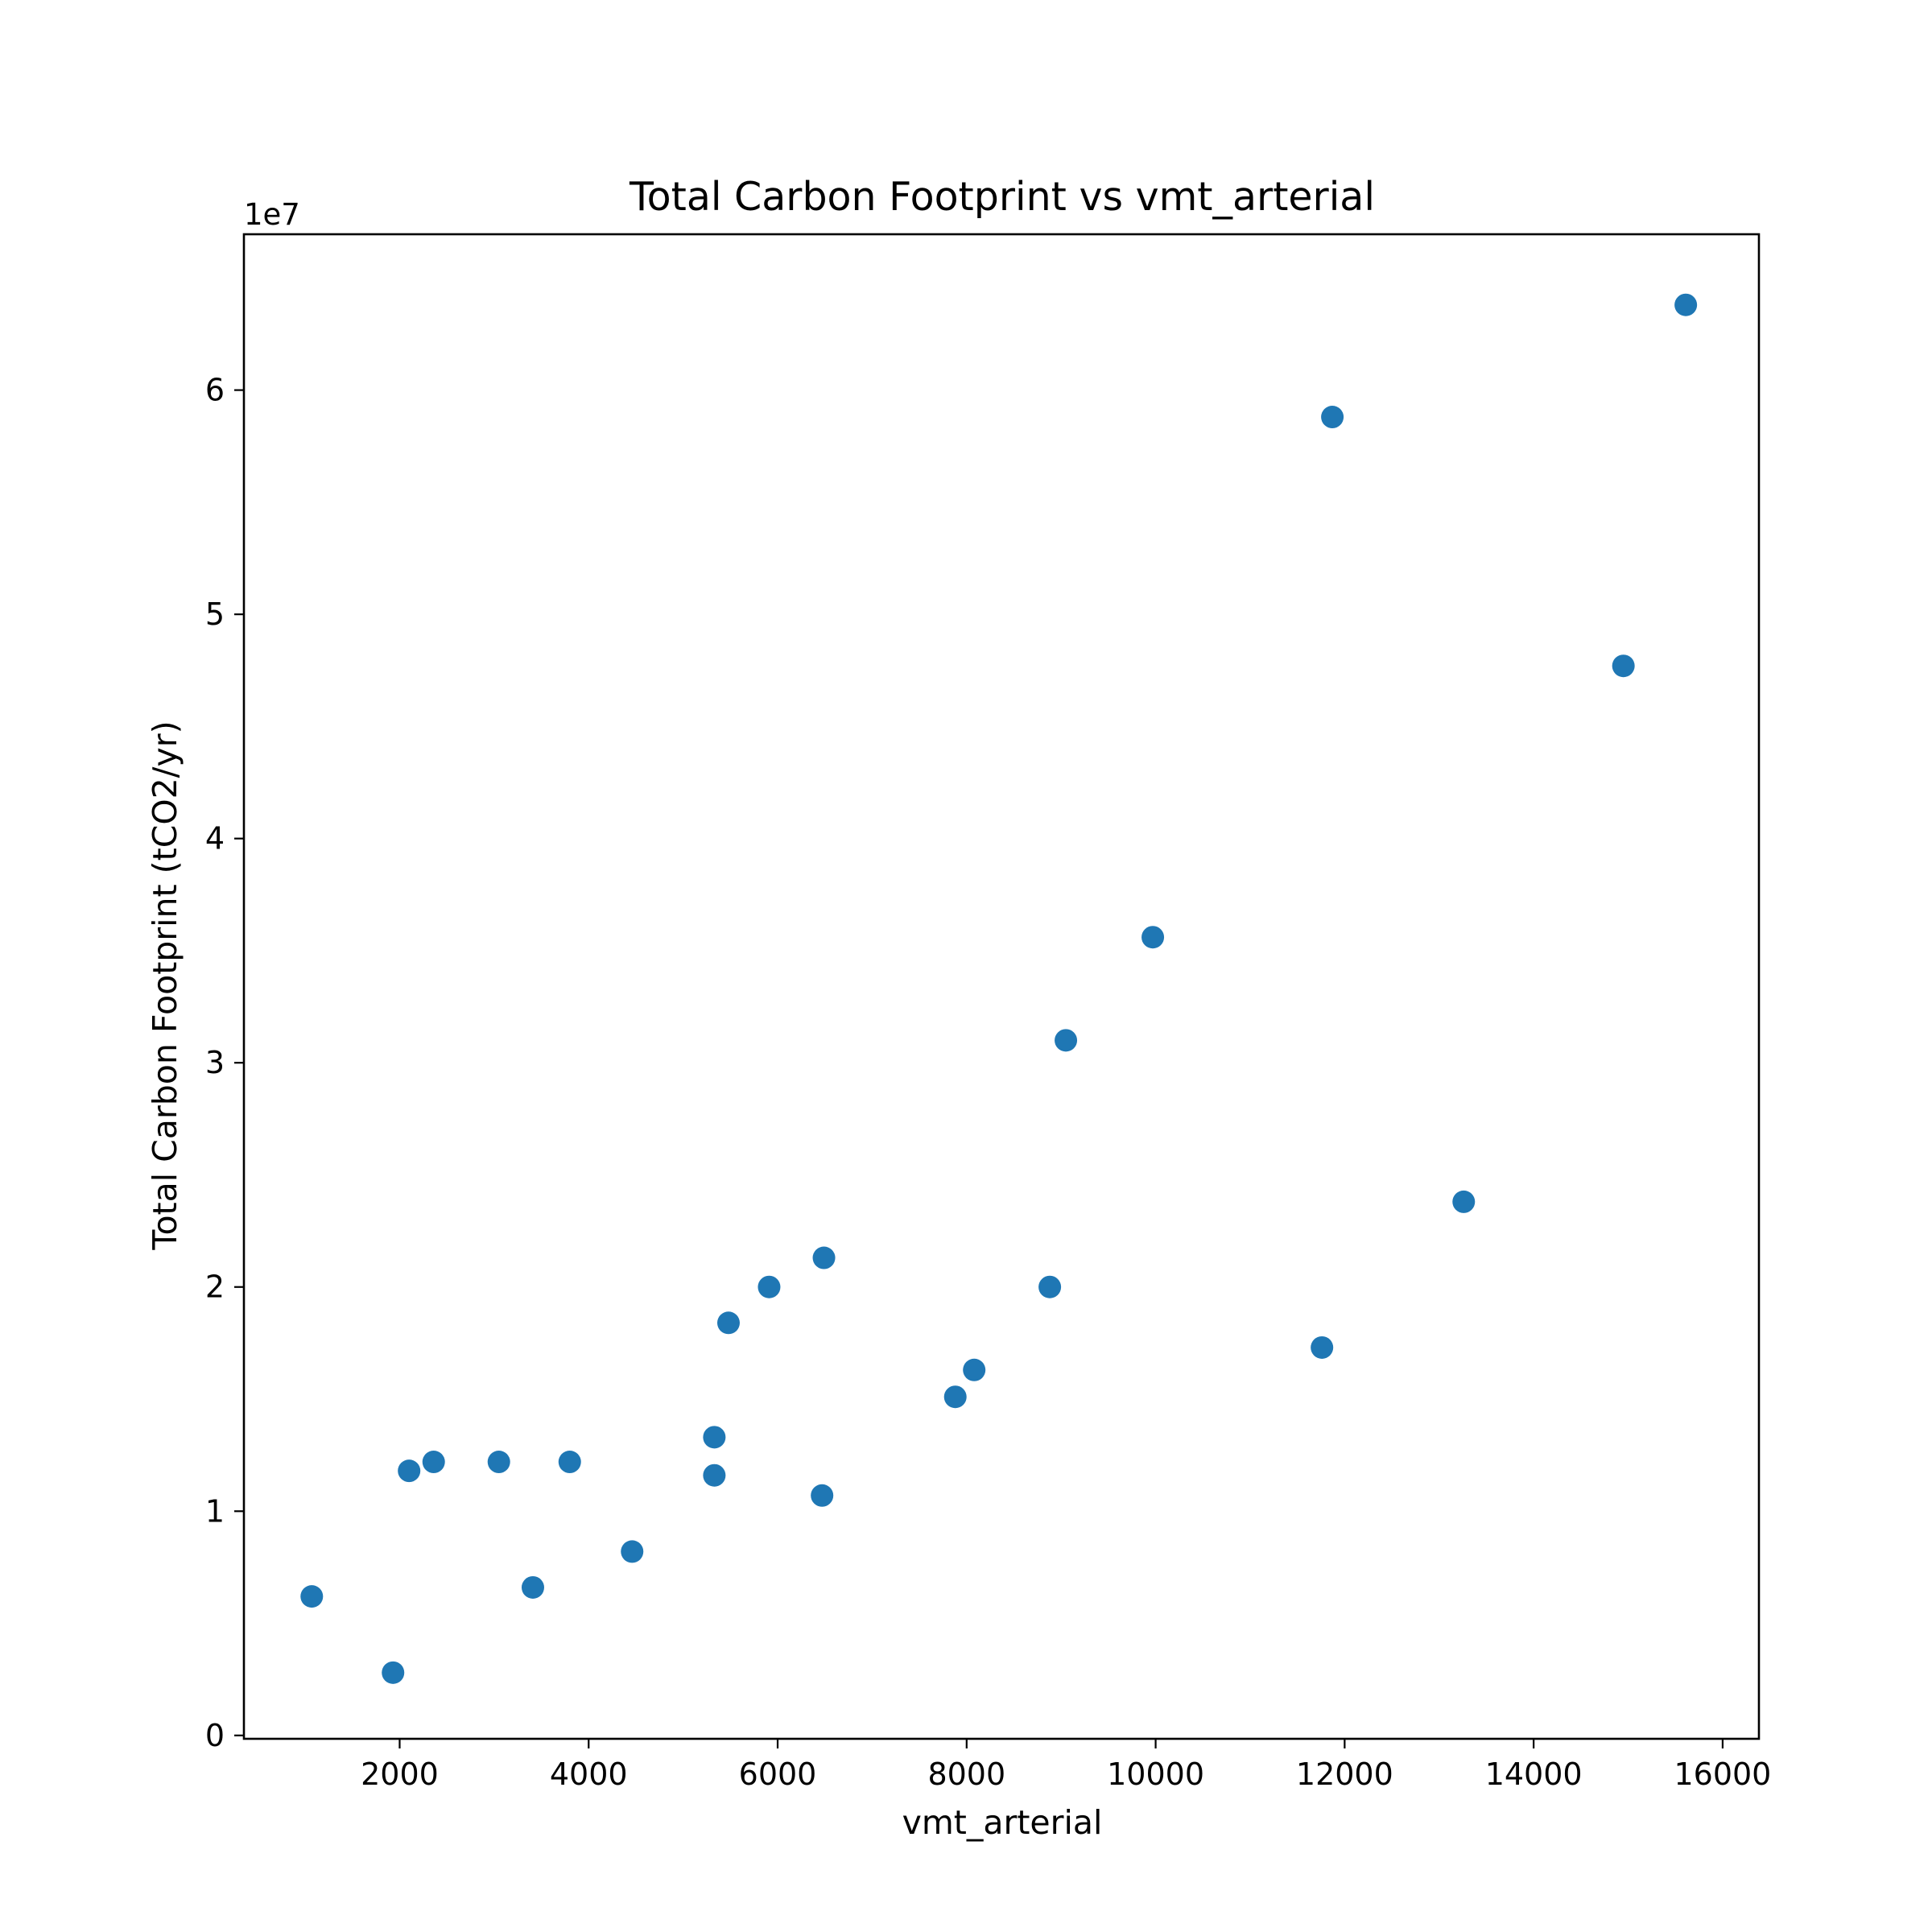 The image size is (1932, 1932). What do you see at coordinates (1002, 197) in the screenshot?
I see `chart-title: Total Carbon Footprint vs vmt_arterial` at bounding box center [1002, 197].